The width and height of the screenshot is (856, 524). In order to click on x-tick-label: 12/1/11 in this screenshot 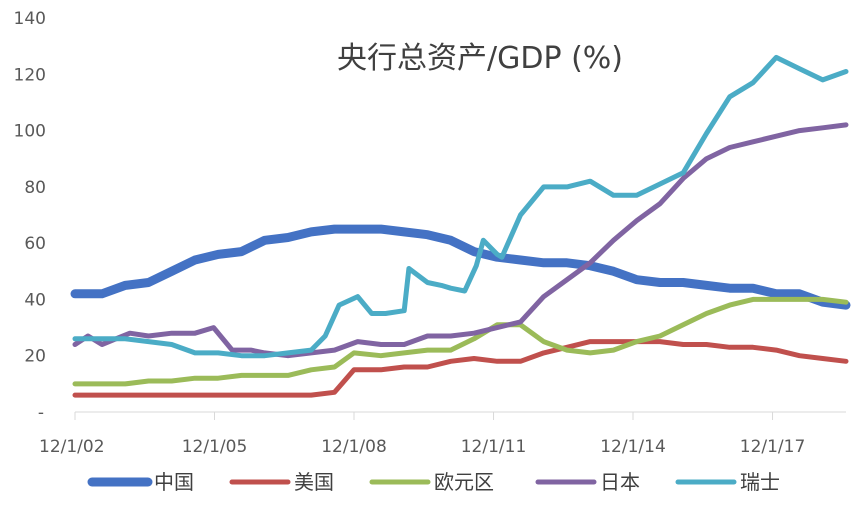, I will do `click(494, 447)`.